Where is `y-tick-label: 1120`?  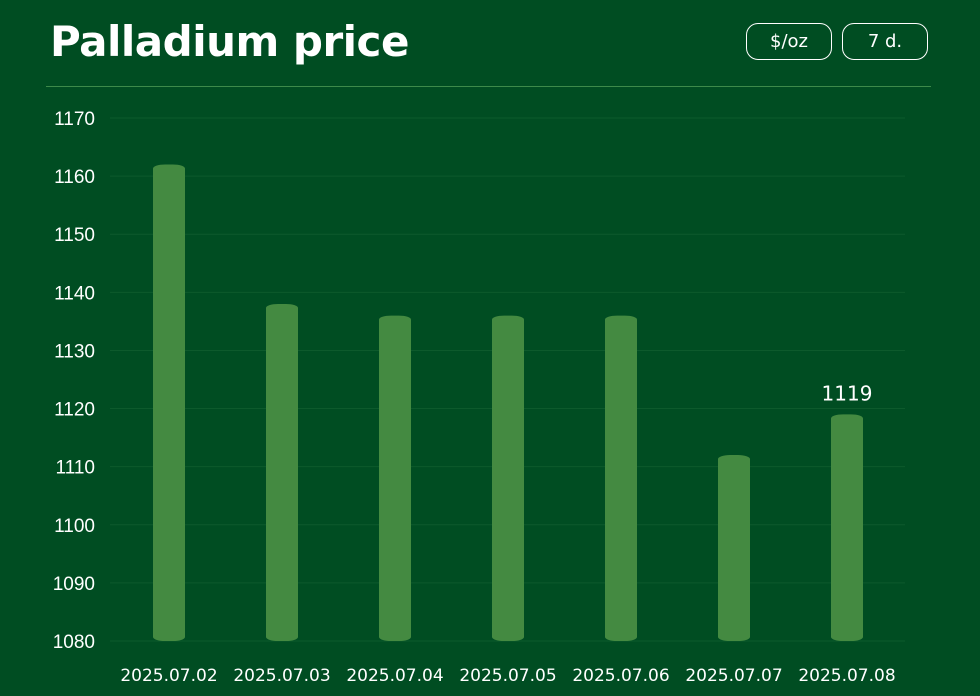 y-tick-label: 1120 is located at coordinates (74, 410).